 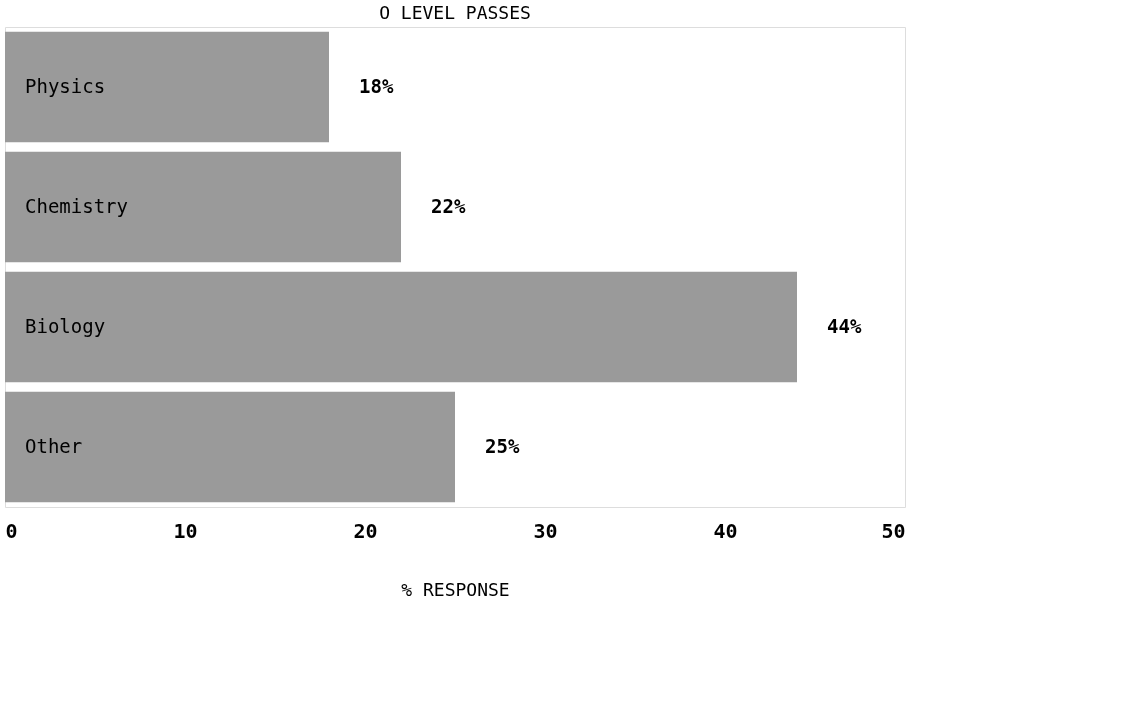 What do you see at coordinates (365, 530) in the screenshot?
I see `x-tick-label: 20` at bounding box center [365, 530].